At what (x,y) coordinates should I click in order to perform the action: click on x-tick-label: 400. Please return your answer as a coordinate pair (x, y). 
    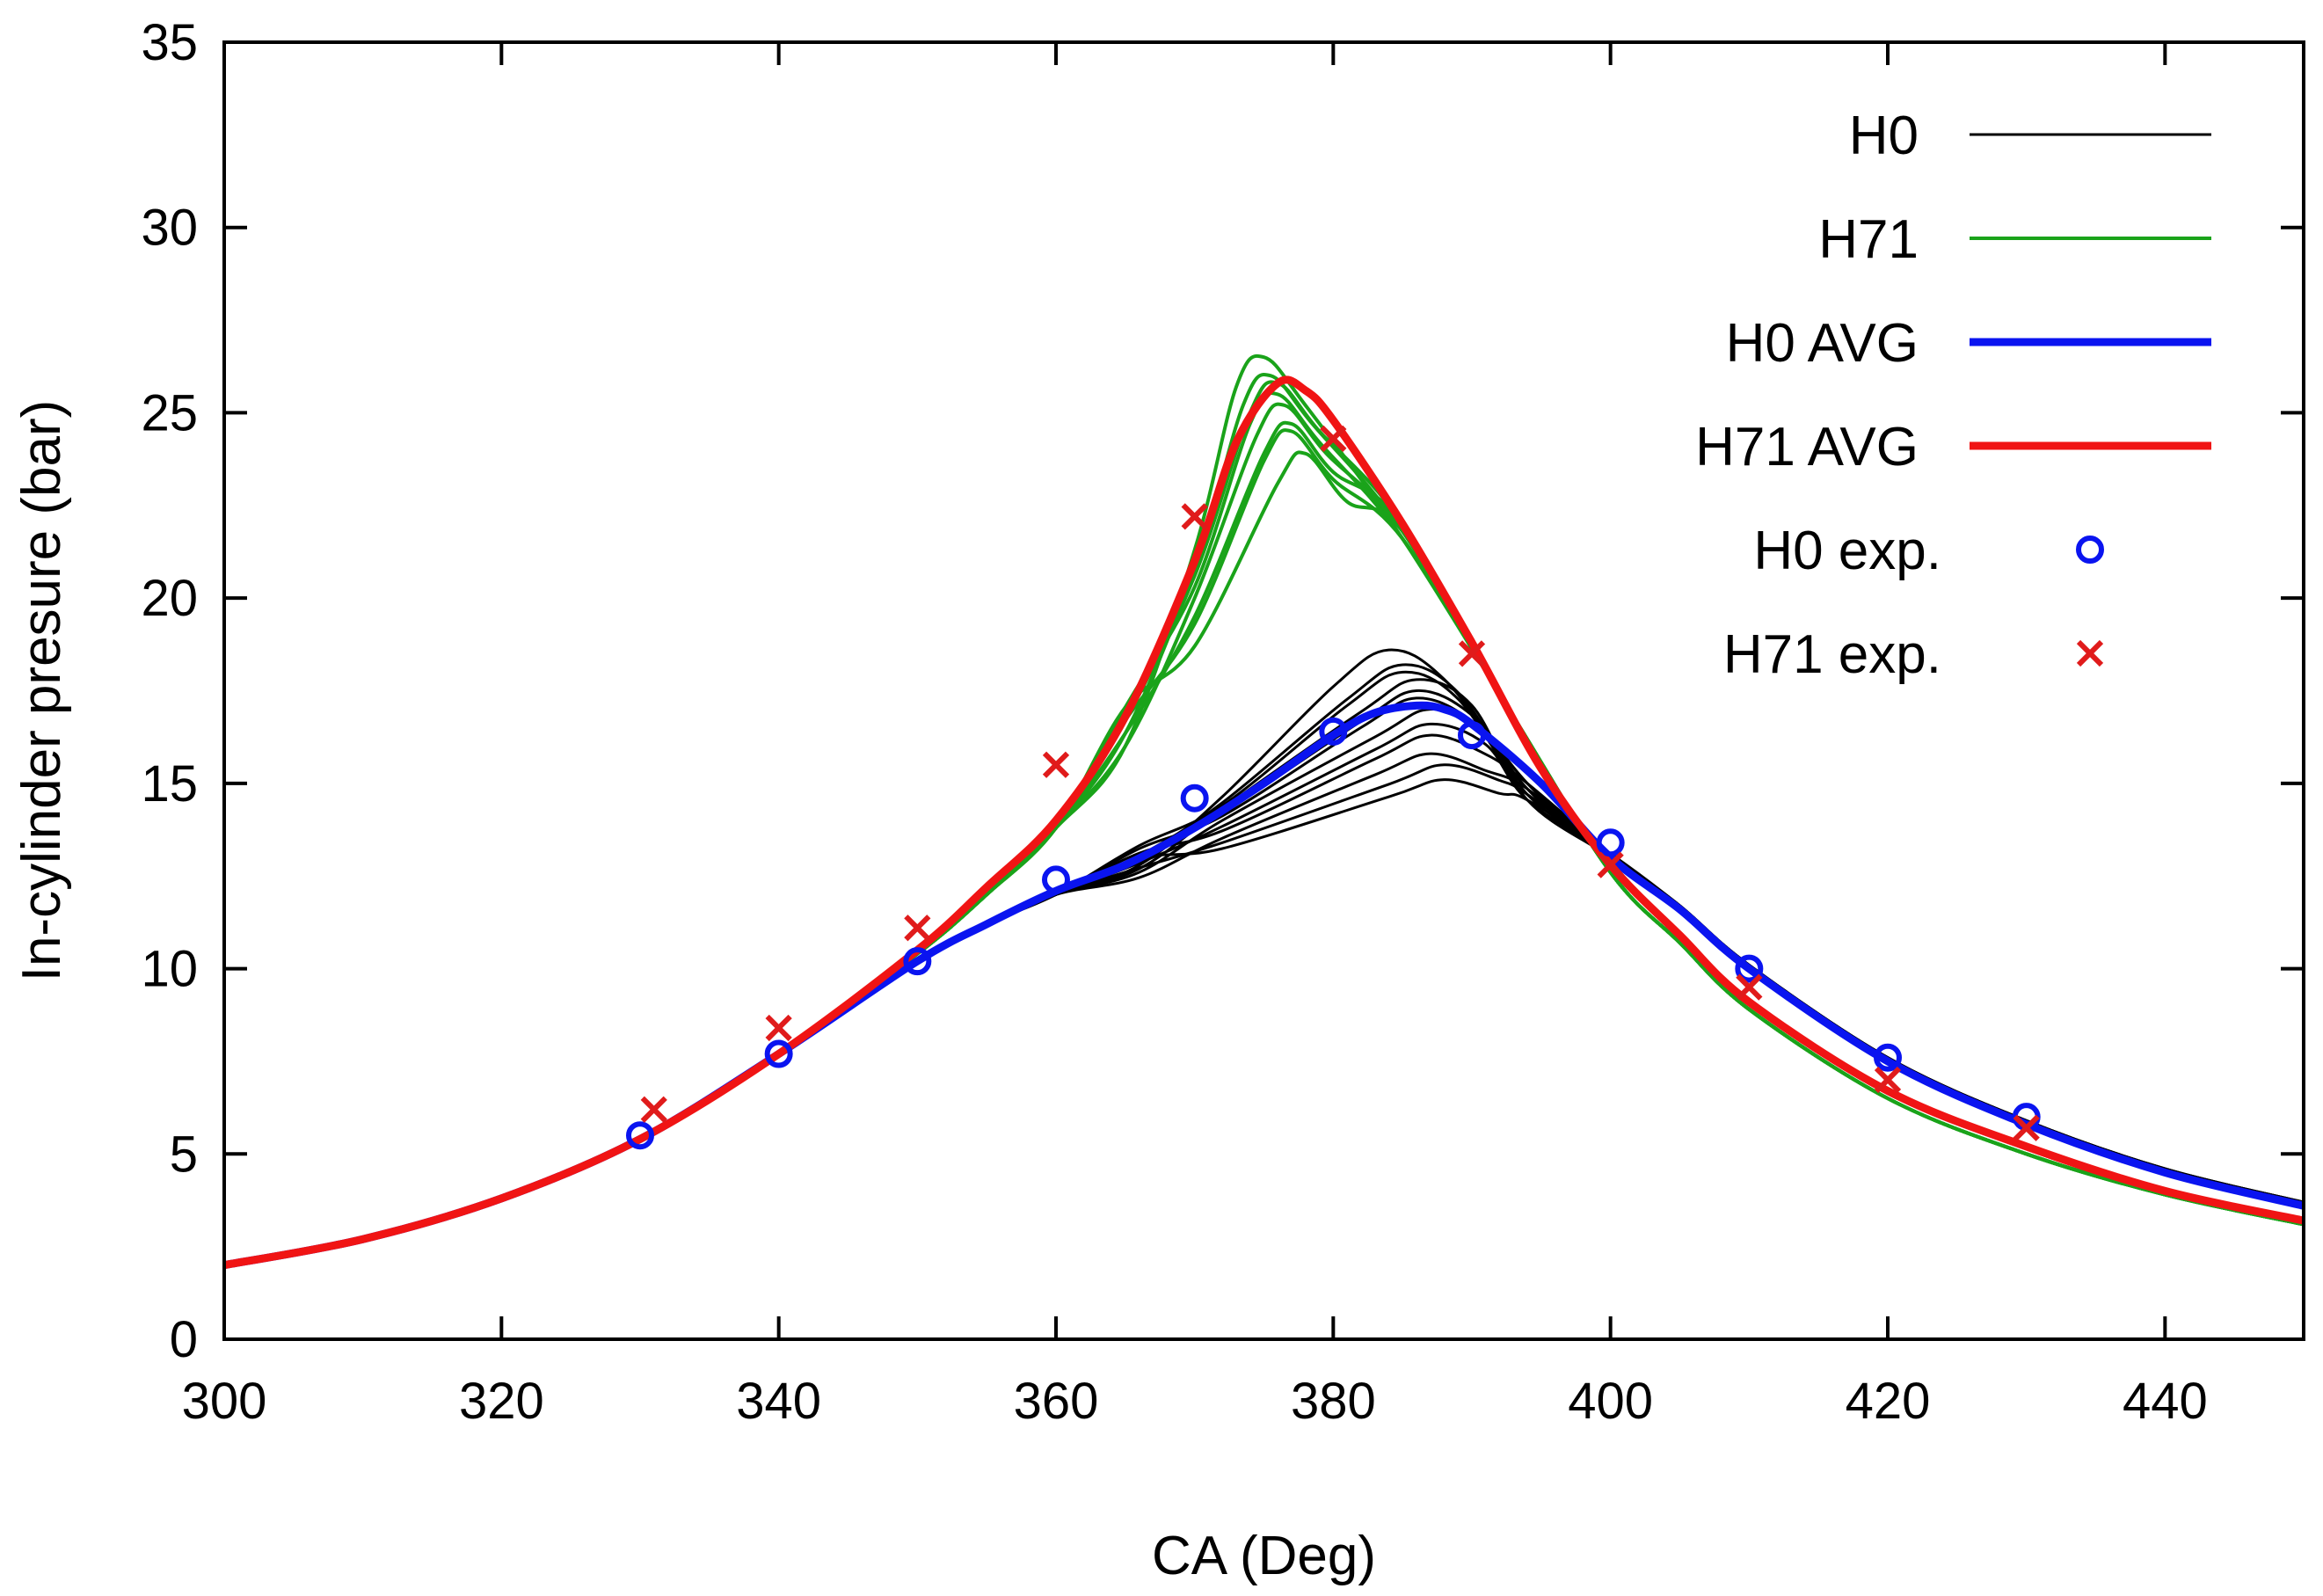
    Looking at the image, I should click on (1610, 1401).